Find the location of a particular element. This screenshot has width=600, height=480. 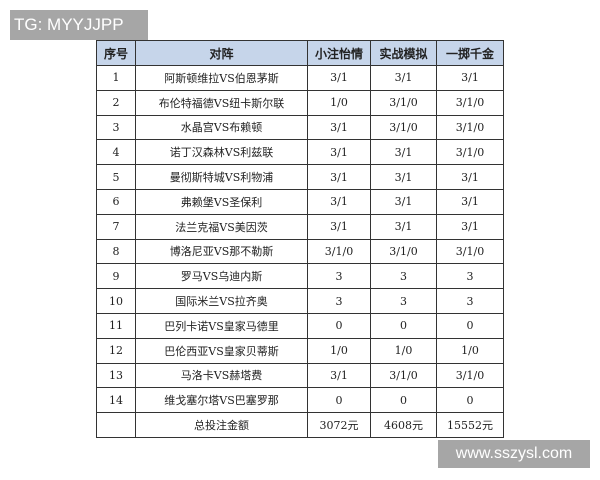

cell-practice: 1/0 is located at coordinates (403, 350).